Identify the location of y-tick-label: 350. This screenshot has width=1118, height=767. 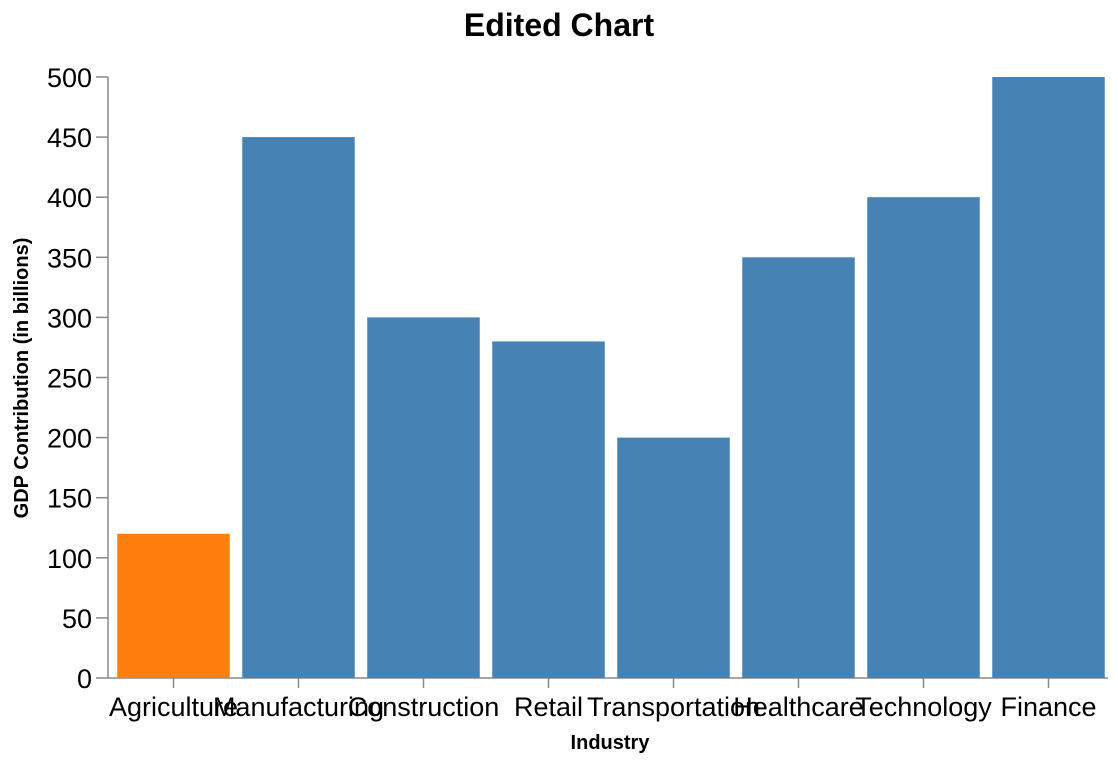
(69, 258).